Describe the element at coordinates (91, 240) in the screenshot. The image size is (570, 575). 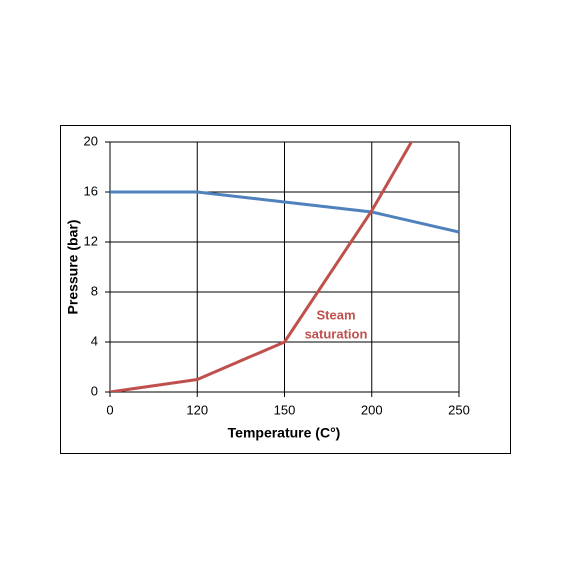
I see `y-tick-label: 12` at that location.